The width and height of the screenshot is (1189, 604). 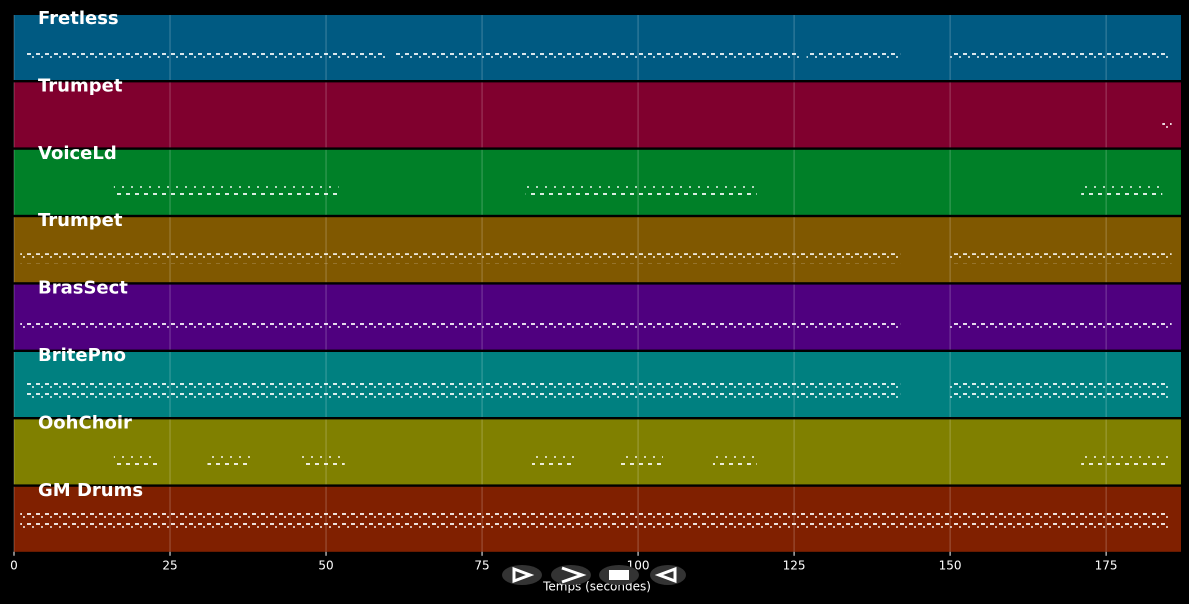 What do you see at coordinates (794, 565) in the screenshot?
I see `x-tick-label: 125` at bounding box center [794, 565].